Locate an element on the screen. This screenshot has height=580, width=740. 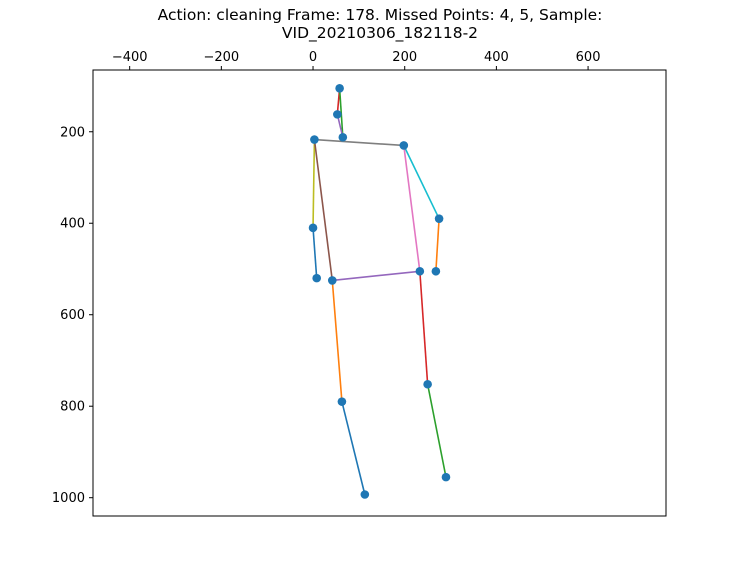
x-tick-label: −200 is located at coordinates (221, 57).